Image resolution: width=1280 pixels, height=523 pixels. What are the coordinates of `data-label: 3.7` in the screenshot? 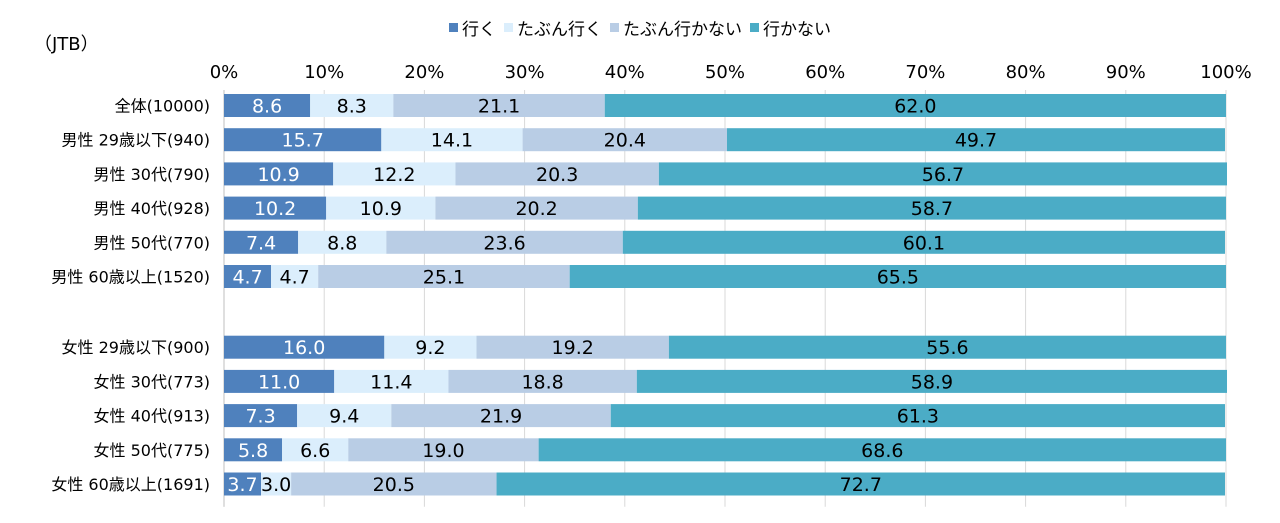 It's located at (242, 485).